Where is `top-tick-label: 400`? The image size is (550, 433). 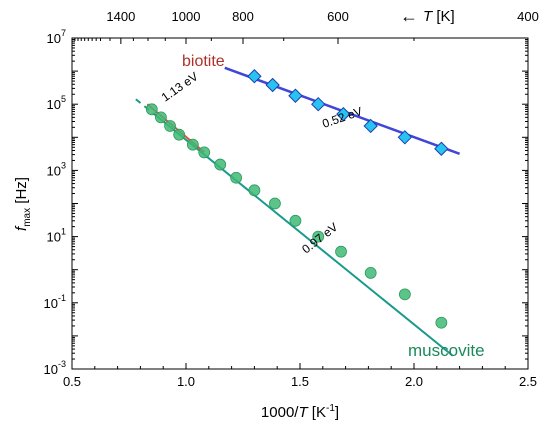
top-tick-label: 400 is located at coordinates (528, 16).